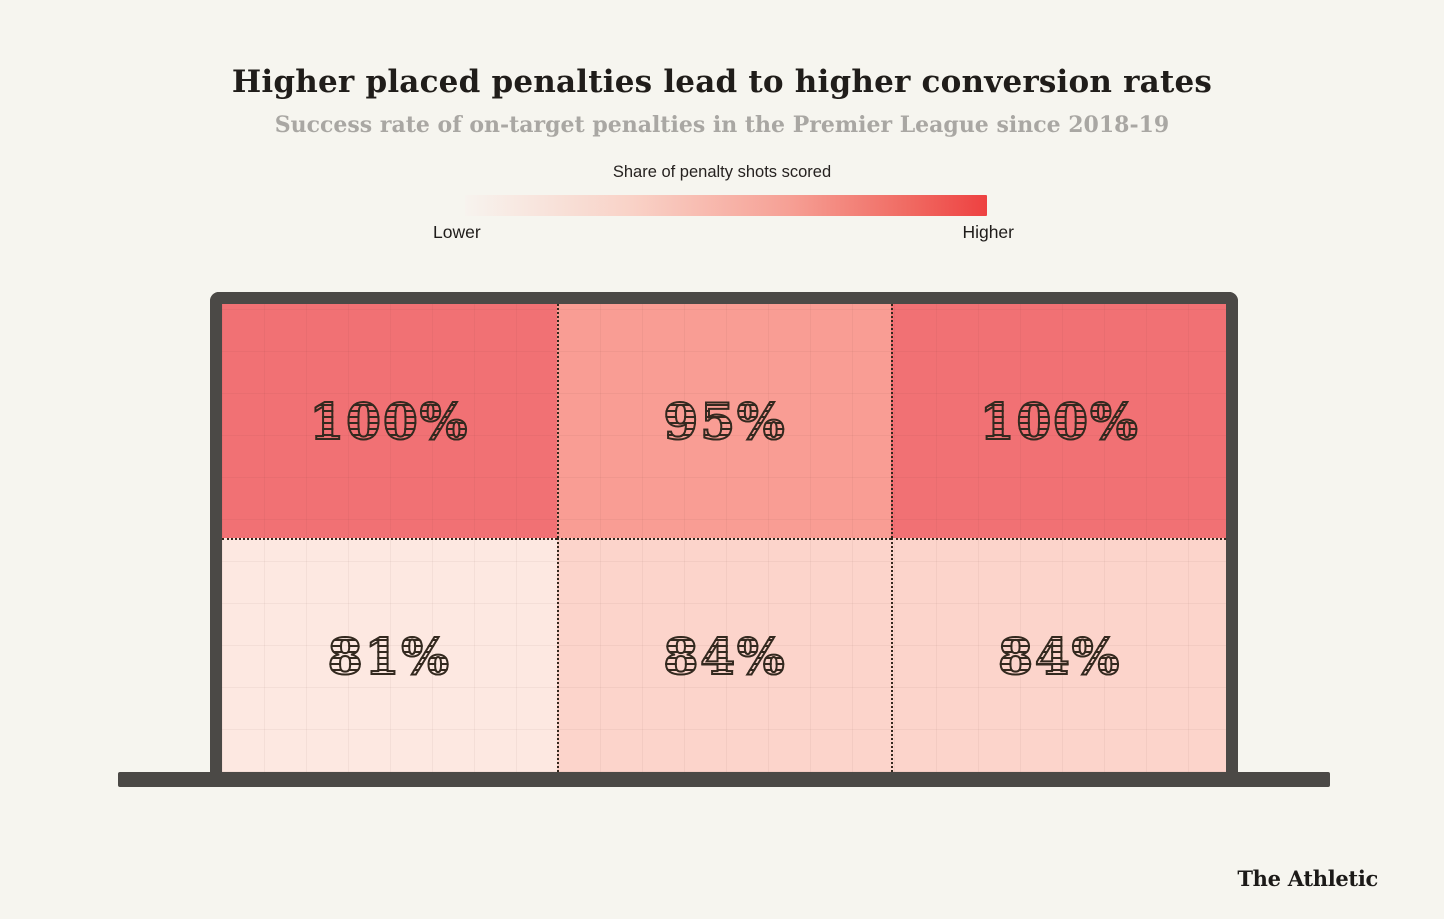 Image resolution: width=1444 pixels, height=919 pixels. I want to click on legend-max-label: Higher, so click(988, 232).